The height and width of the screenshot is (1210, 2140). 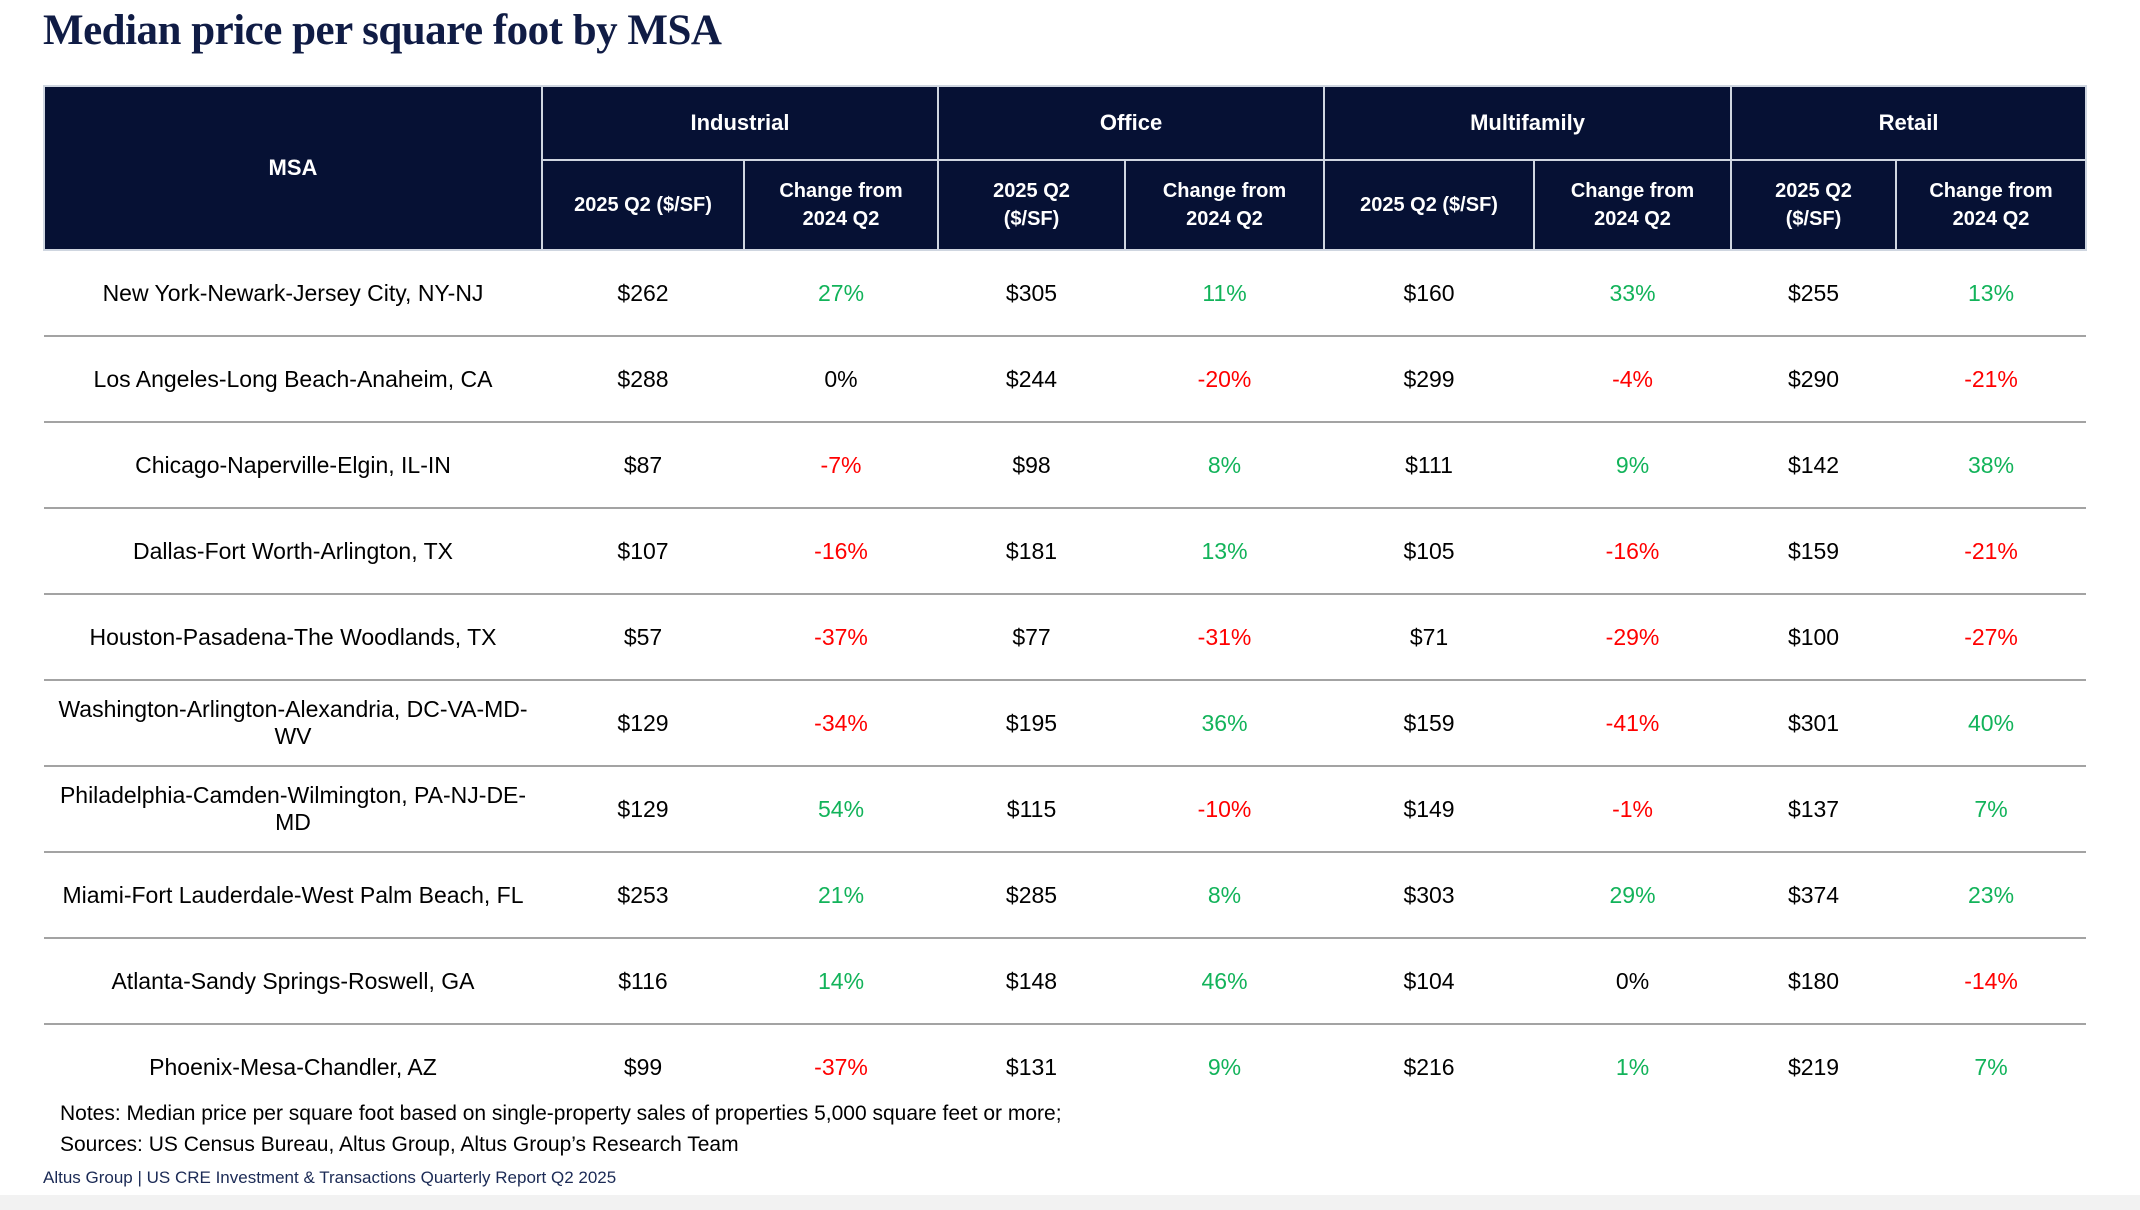 What do you see at coordinates (1991, 293) in the screenshot?
I see `retail-change-cell: 13%` at bounding box center [1991, 293].